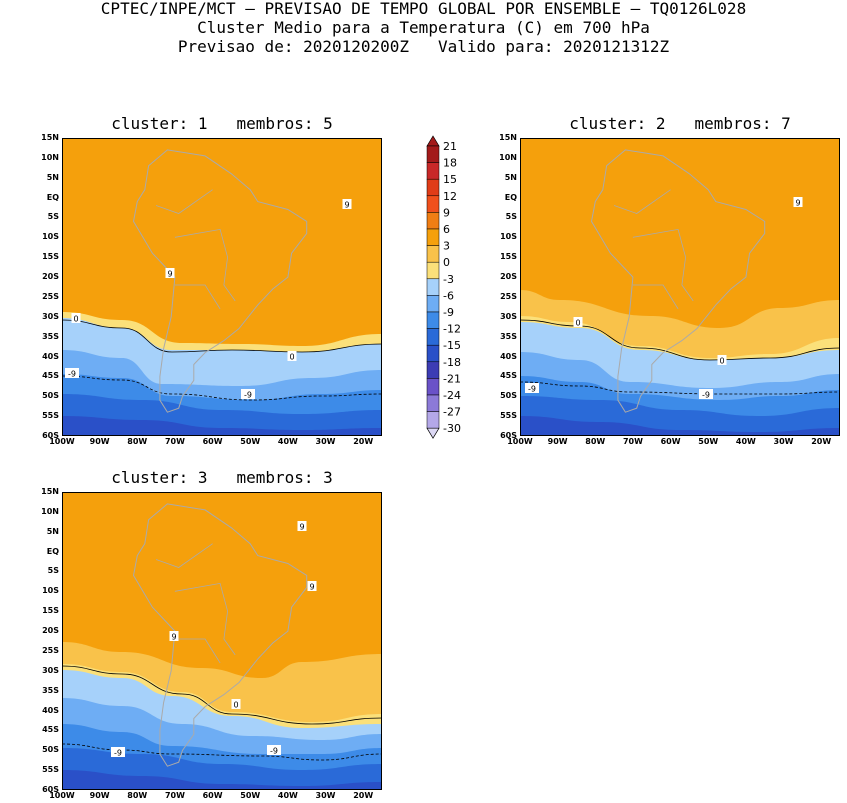 The image size is (847, 803). Describe the element at coordinates (508, 435) in the screenshot. I see `lat-label: 60S` at that location.